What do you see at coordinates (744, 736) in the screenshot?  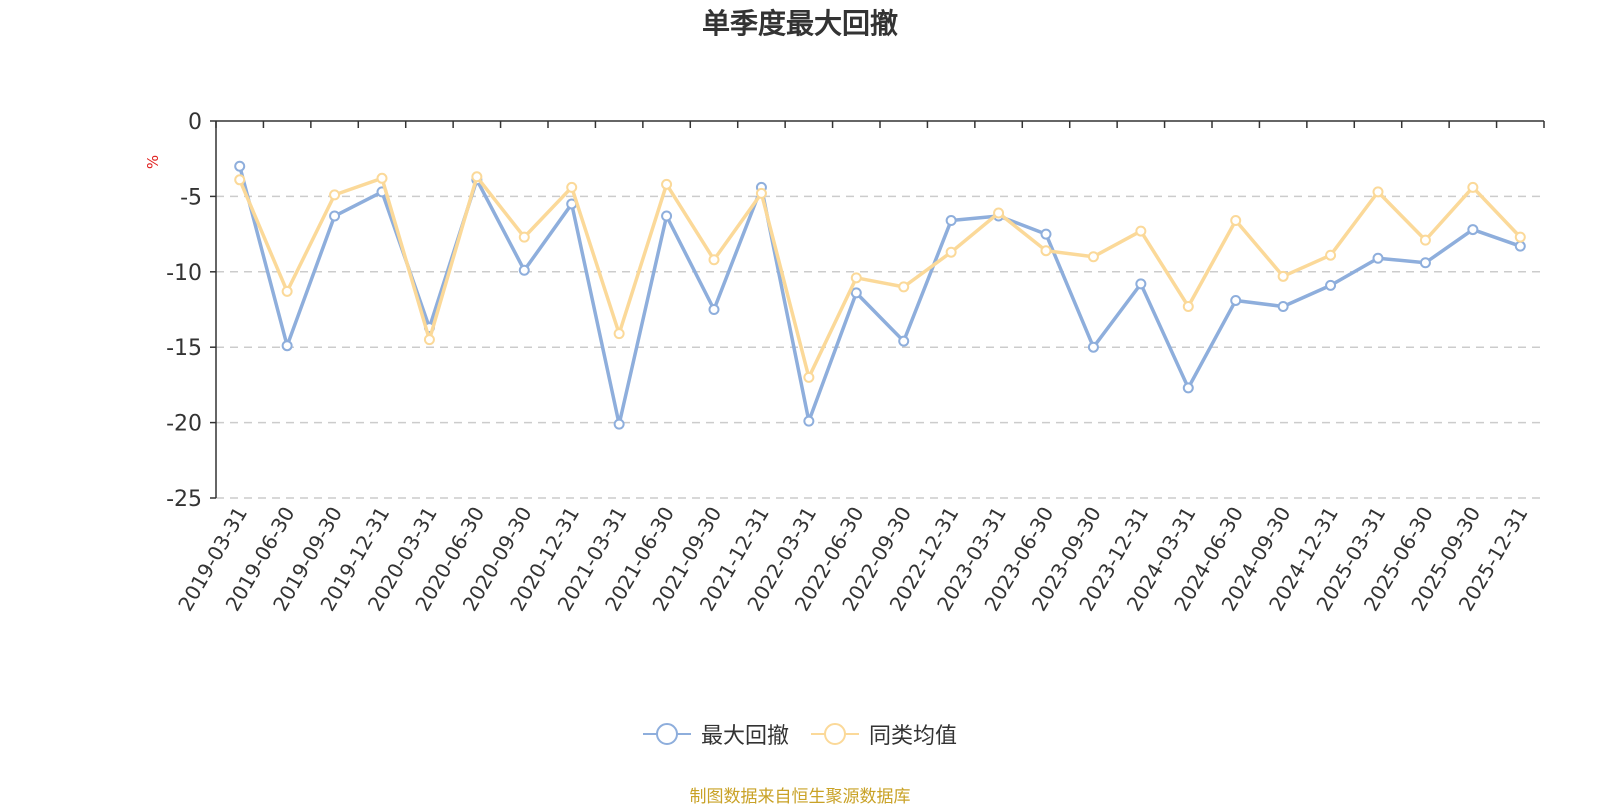 I see `legend-label: 最大回撤` at bounding box center [744, 736].